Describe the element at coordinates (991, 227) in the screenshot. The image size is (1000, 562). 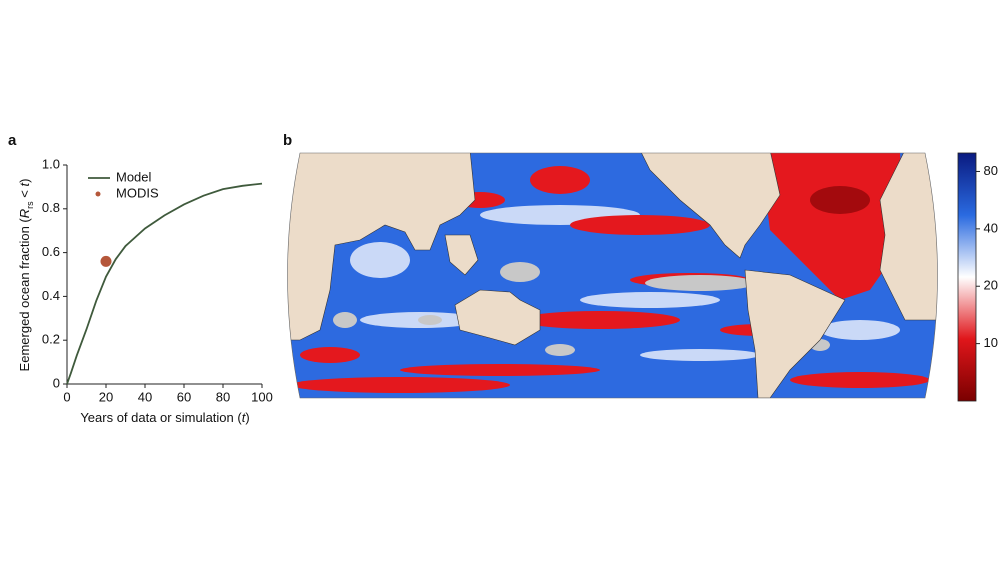
I see `colorbar-tick-label: 40` at that location.